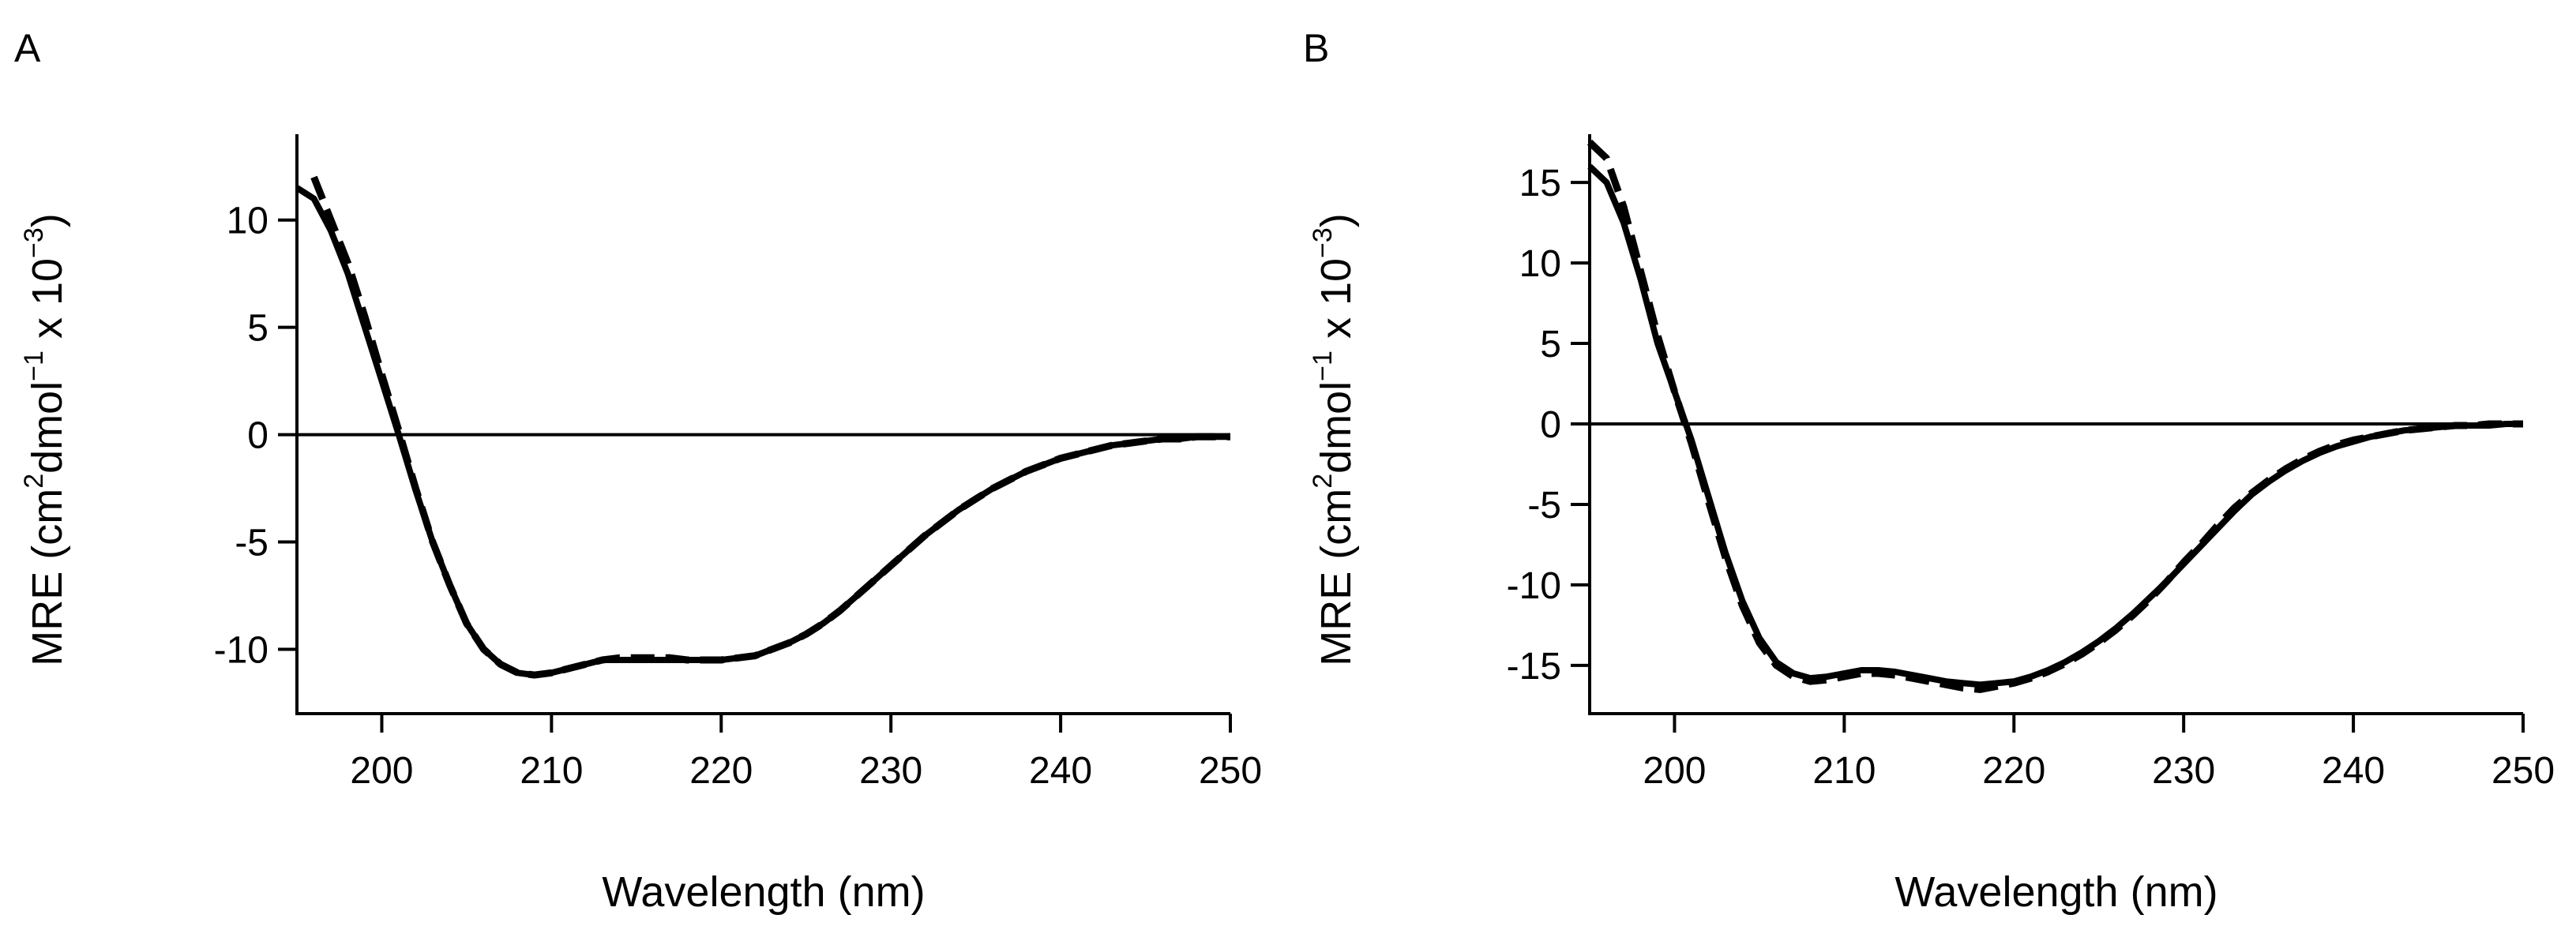 The height and width of the screenshot is (941, 2576). What do you see at coordinates (1540, 183) in the screenshot?
I see `y-tick-label: 15` at bounding box center [1540, 183].